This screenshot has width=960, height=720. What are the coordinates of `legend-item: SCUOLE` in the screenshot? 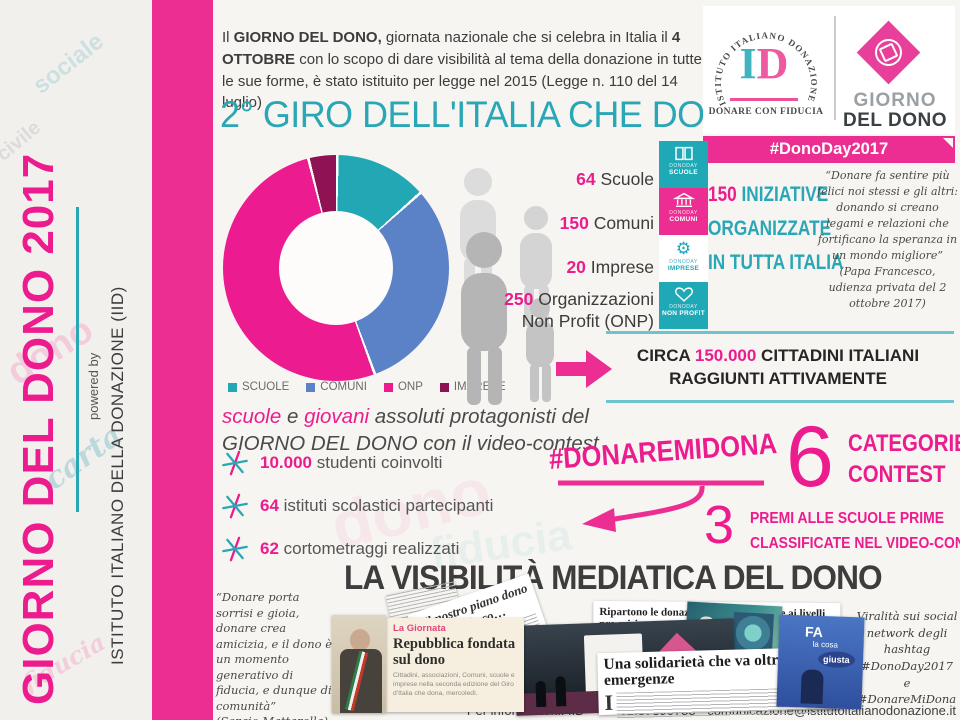 It's located at (258, 387).